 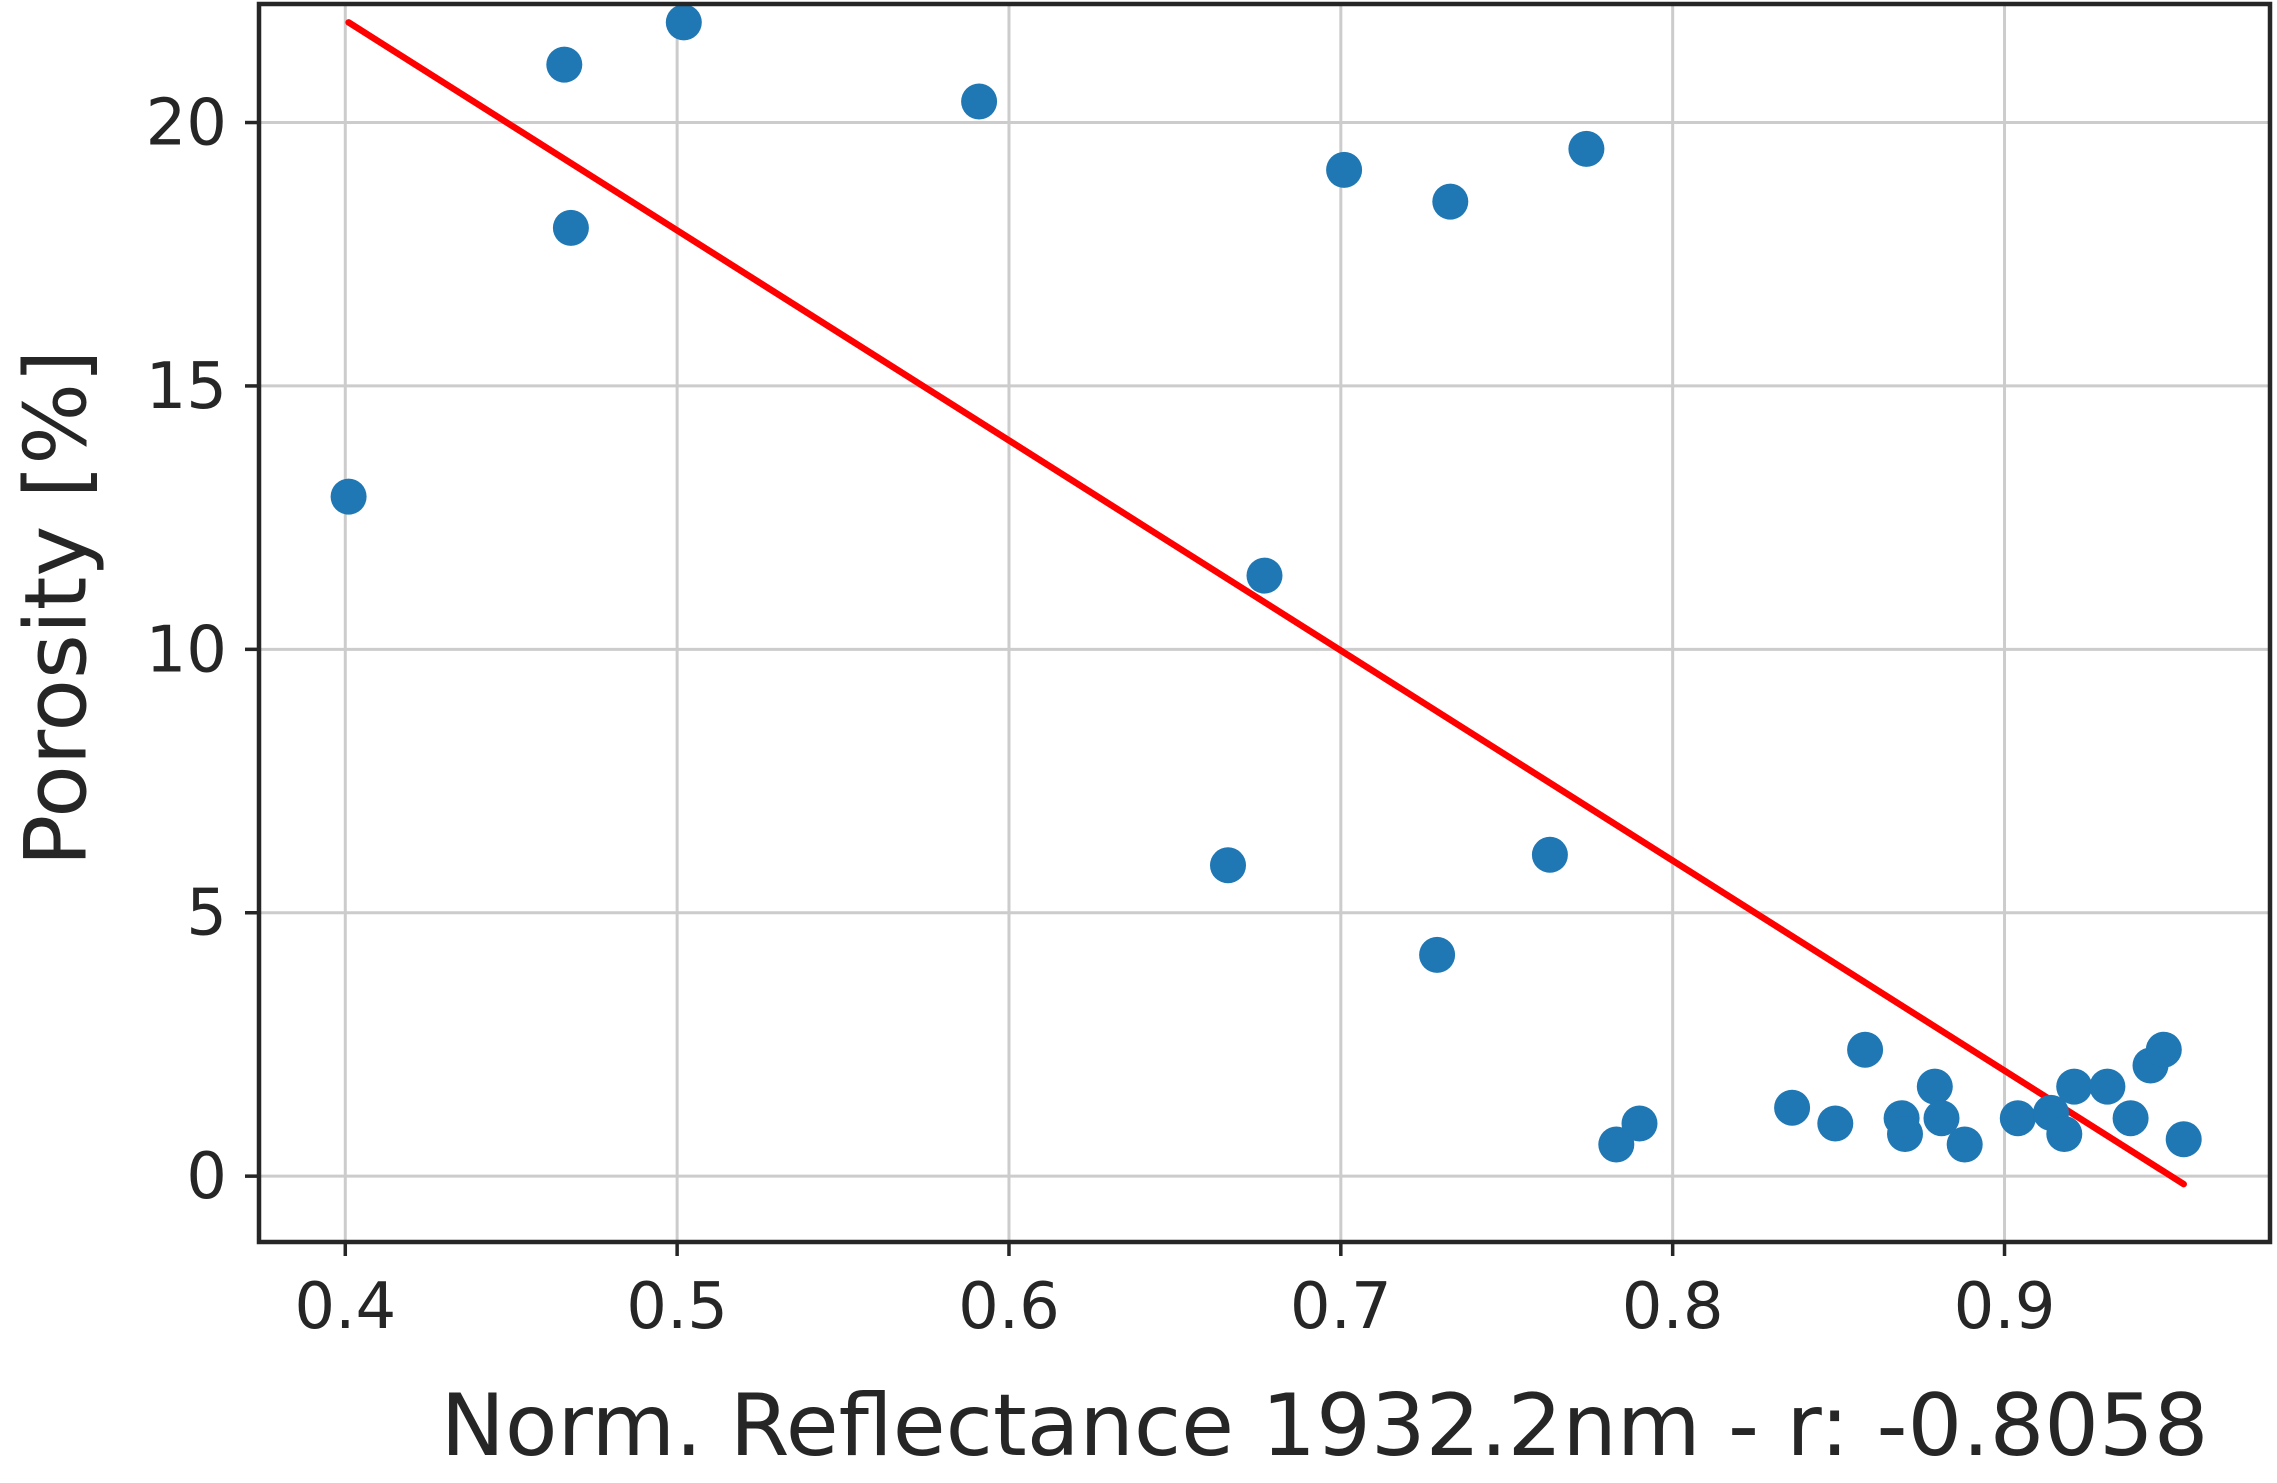 I want to click on y-tick-label-3: 15, so click(x=186, y=387).